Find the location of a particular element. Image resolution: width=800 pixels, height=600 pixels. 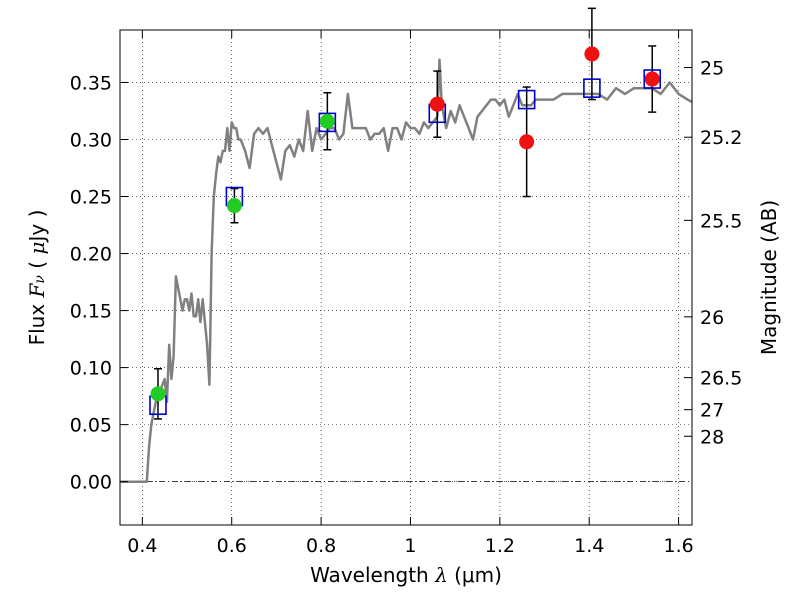

y-axis-label-nu: ν is located at coordinates (40, 279).